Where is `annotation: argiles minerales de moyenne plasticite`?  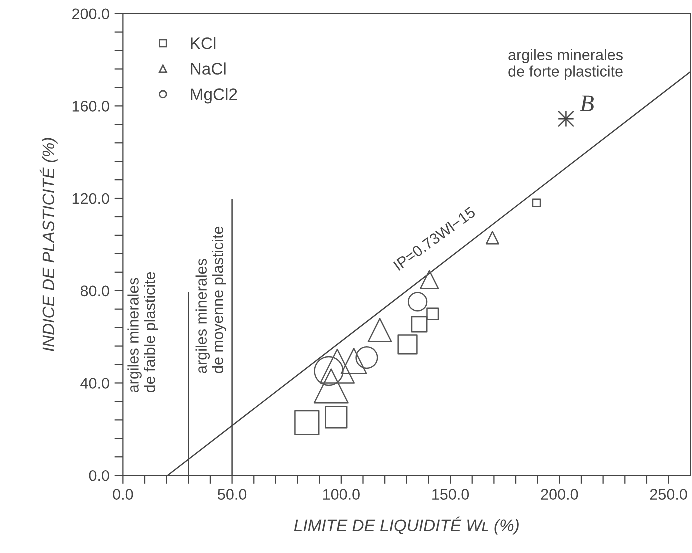
annotation: argiles minerales de moyenne plasticite is located at coordinates (211, 300).